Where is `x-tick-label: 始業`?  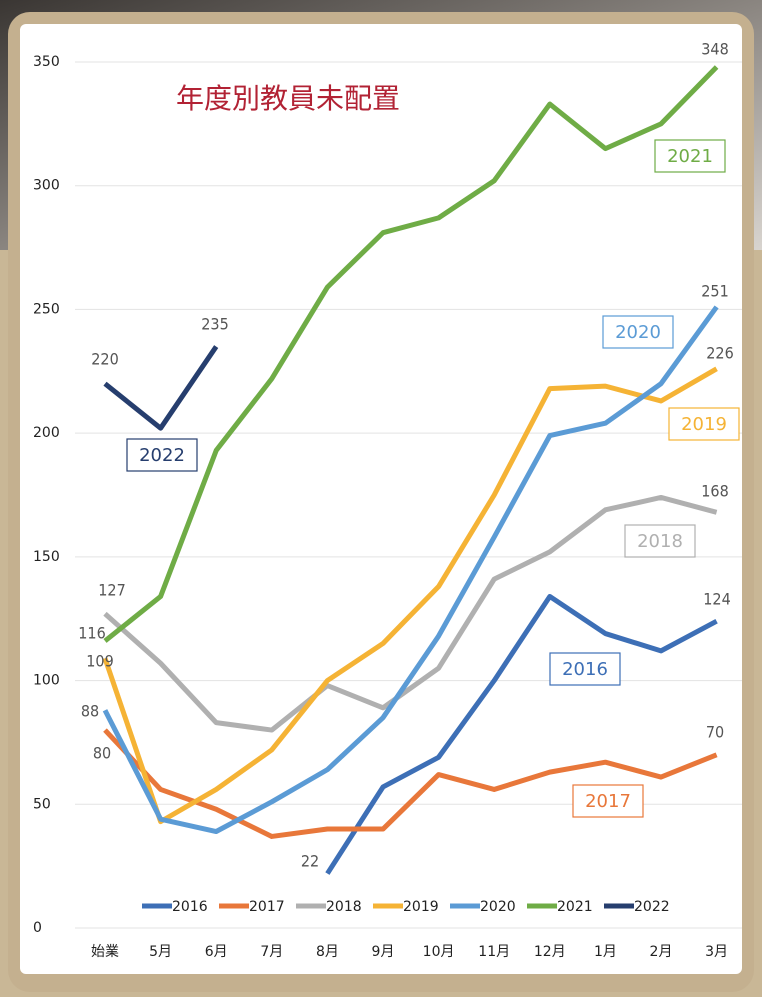
x-tick-label: 始業 is located at coordinates (105, 952).